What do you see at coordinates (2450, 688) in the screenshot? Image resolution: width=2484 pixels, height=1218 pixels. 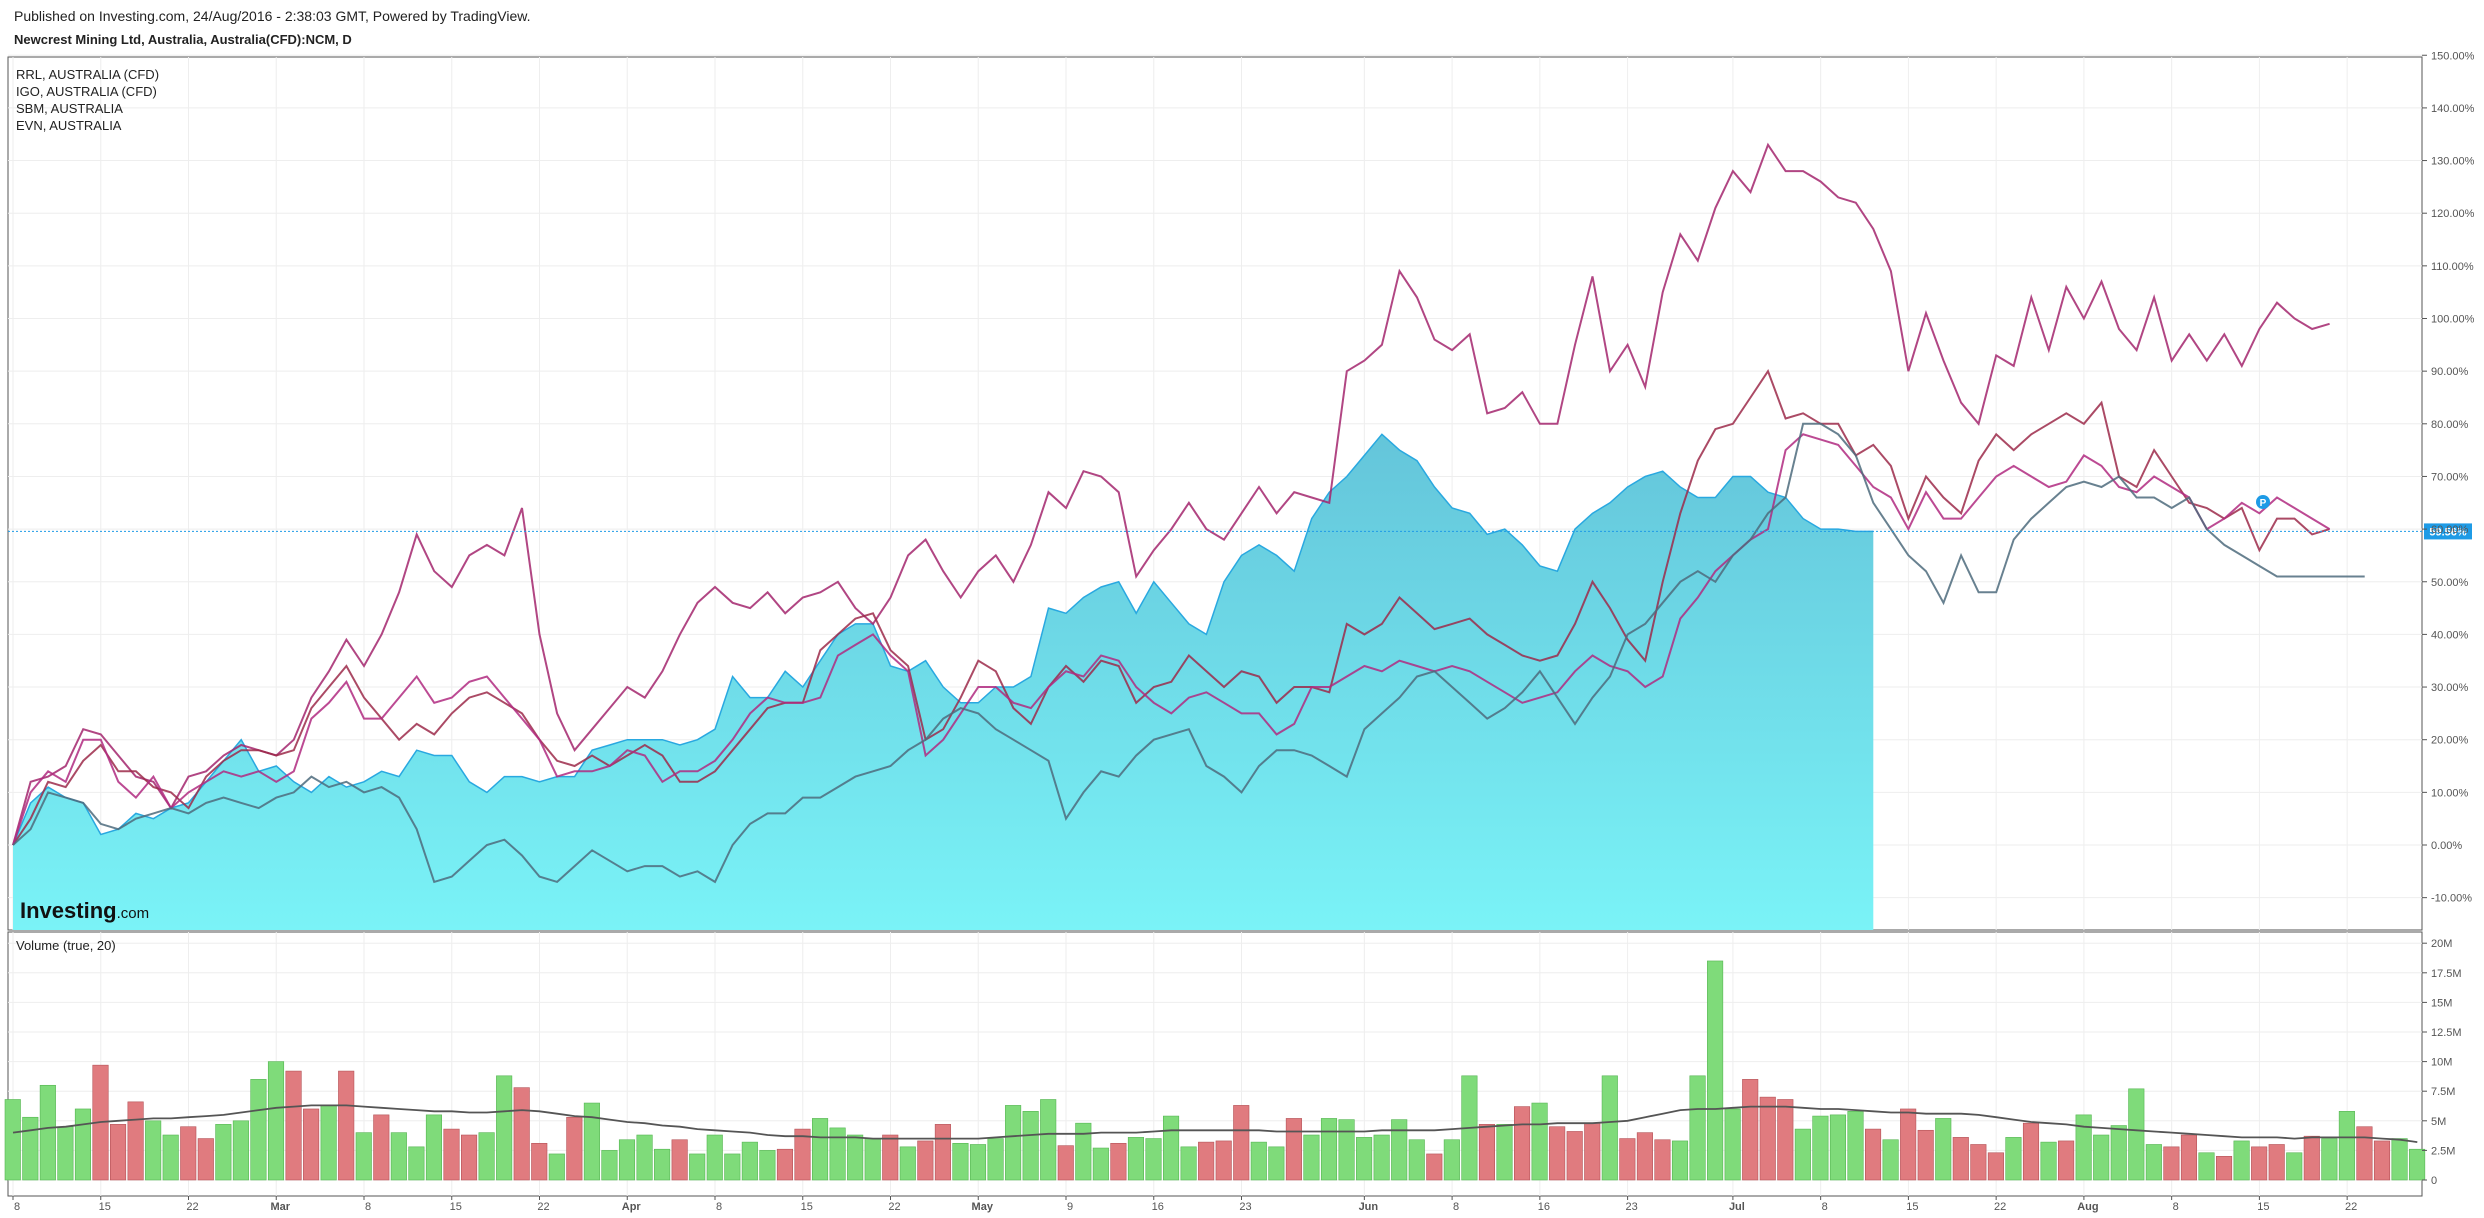 I see `y-tick-label: 30.00%` at bounding box center [2450, 688].